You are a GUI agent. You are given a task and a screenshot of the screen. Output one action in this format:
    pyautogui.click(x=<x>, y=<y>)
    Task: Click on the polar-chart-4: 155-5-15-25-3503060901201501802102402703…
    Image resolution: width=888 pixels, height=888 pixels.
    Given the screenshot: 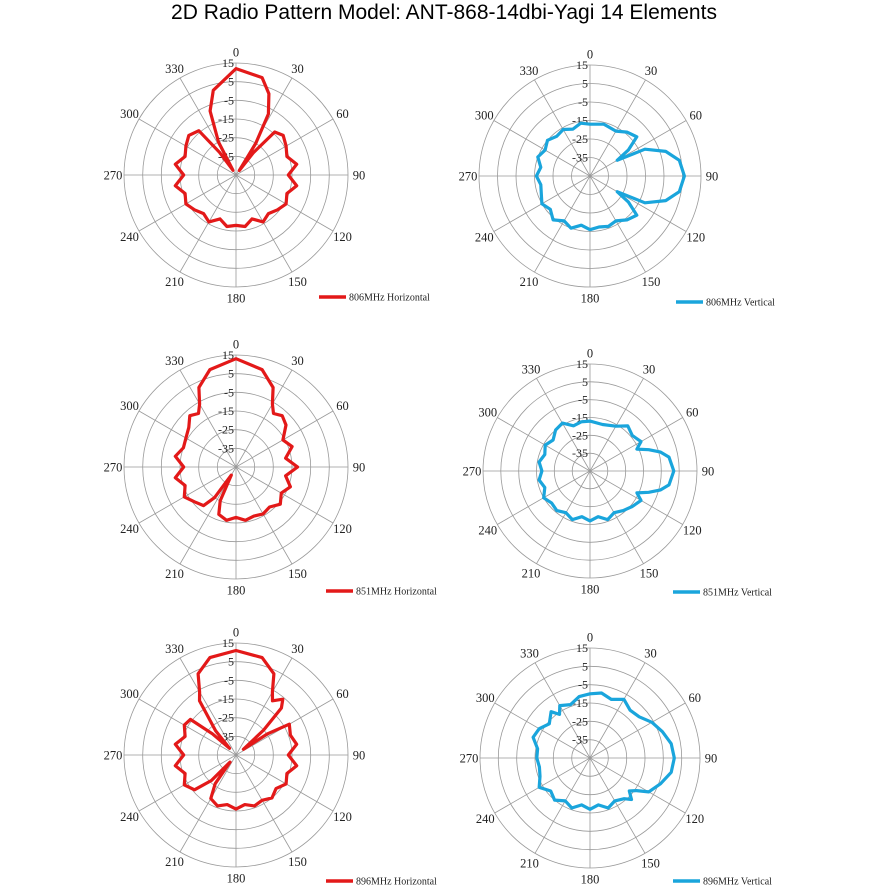 What is the action you would take?
    pyautogui.click(x=618, y=473)
    